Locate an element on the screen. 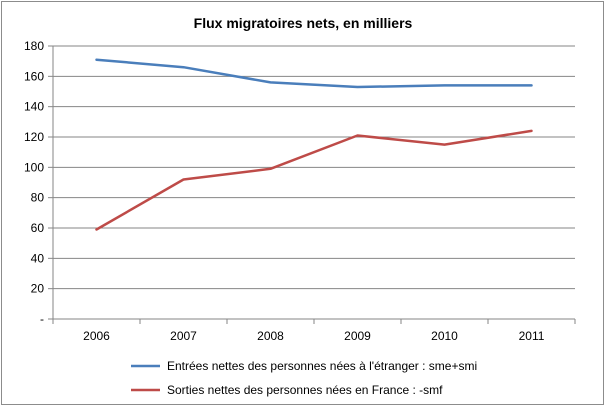  x-tick-label: 2007 is located at coordinates (183, 336).